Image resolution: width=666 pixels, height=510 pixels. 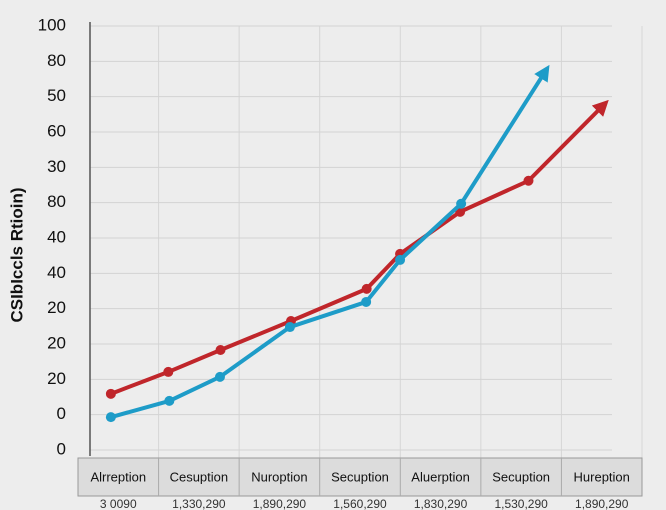 What do you see at coordinates (56, 130) in the screenshot?
I see `y-tick-label: 60` at bounding box center [56, 130].